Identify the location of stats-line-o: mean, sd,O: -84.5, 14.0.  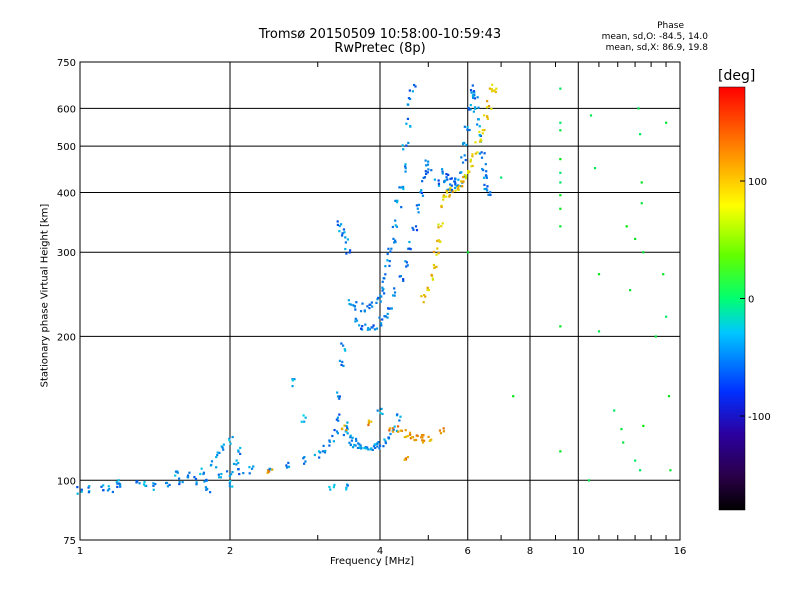
(654, 37).